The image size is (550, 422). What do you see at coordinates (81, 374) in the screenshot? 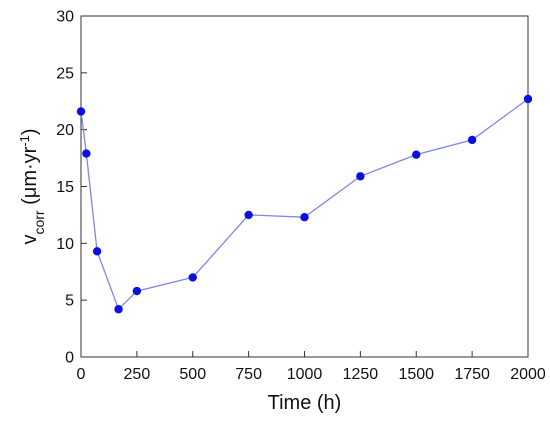
I see `x-tick-label-0: 0` at bounding box center [81, 374].